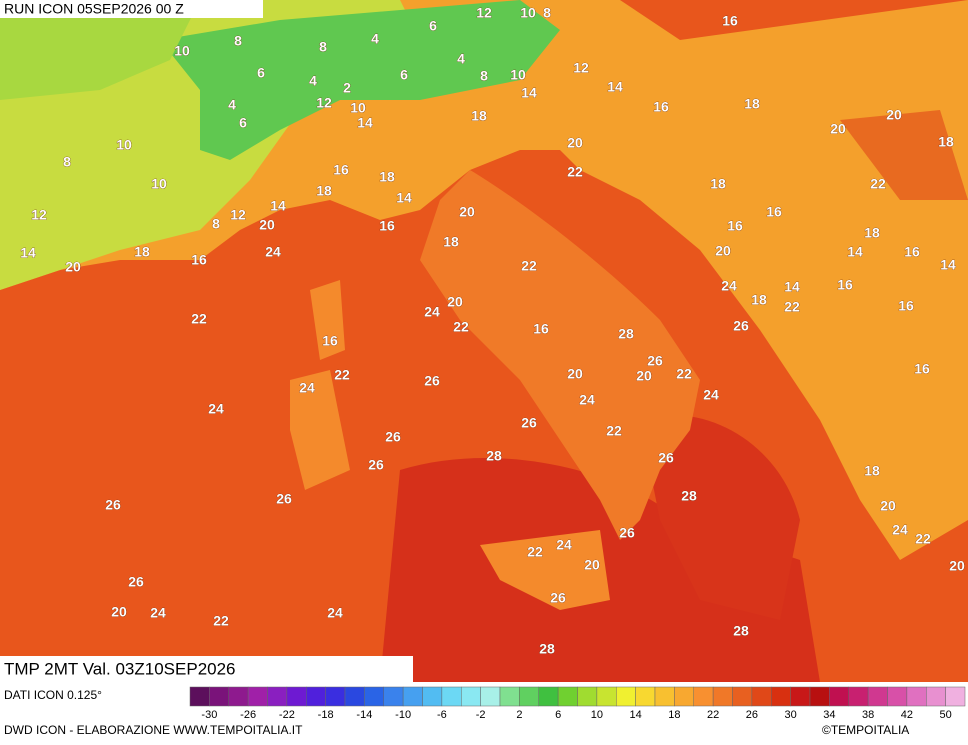 This screenshot has height=745, width=968. I want to click on colorbar-tick-label: 6, so click(558, 715).